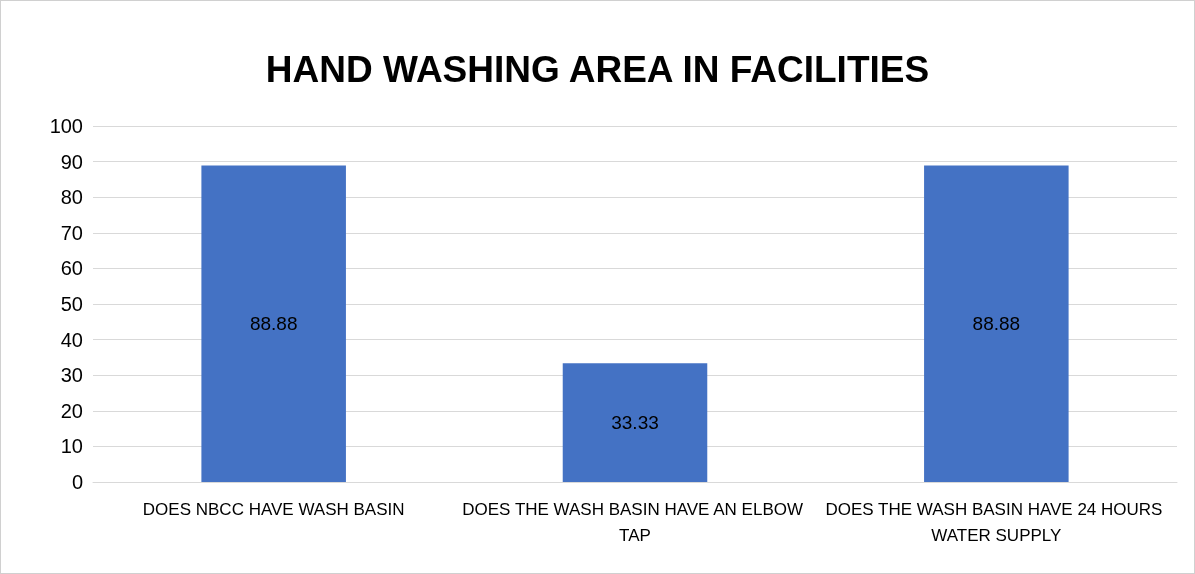  I want to click on y-tick-label: 0, so click(77, 482).